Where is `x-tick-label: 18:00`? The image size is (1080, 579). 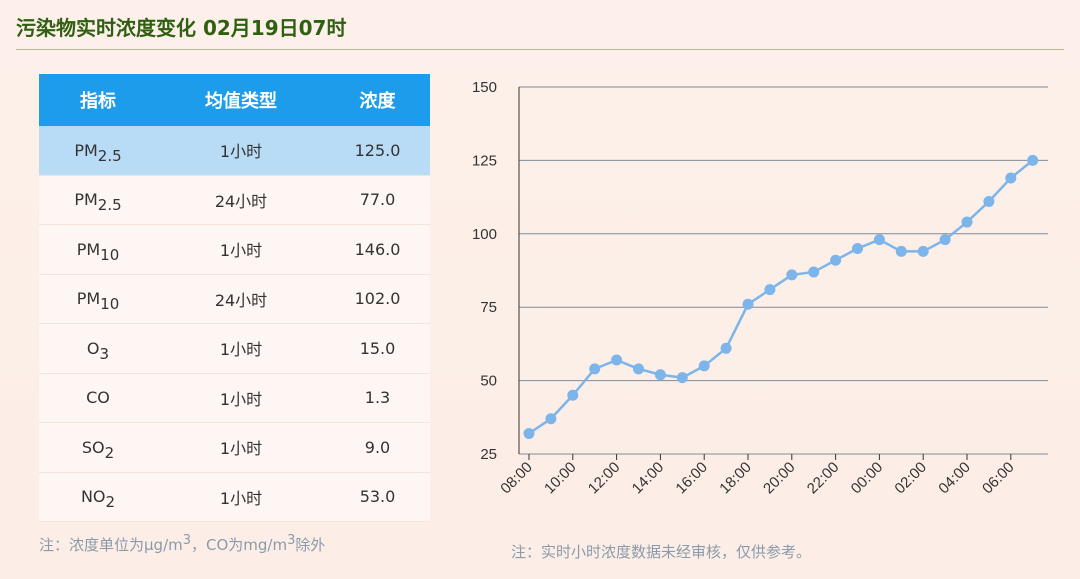
x-tick-label: 18:00 is located at coordinates (735, 478).